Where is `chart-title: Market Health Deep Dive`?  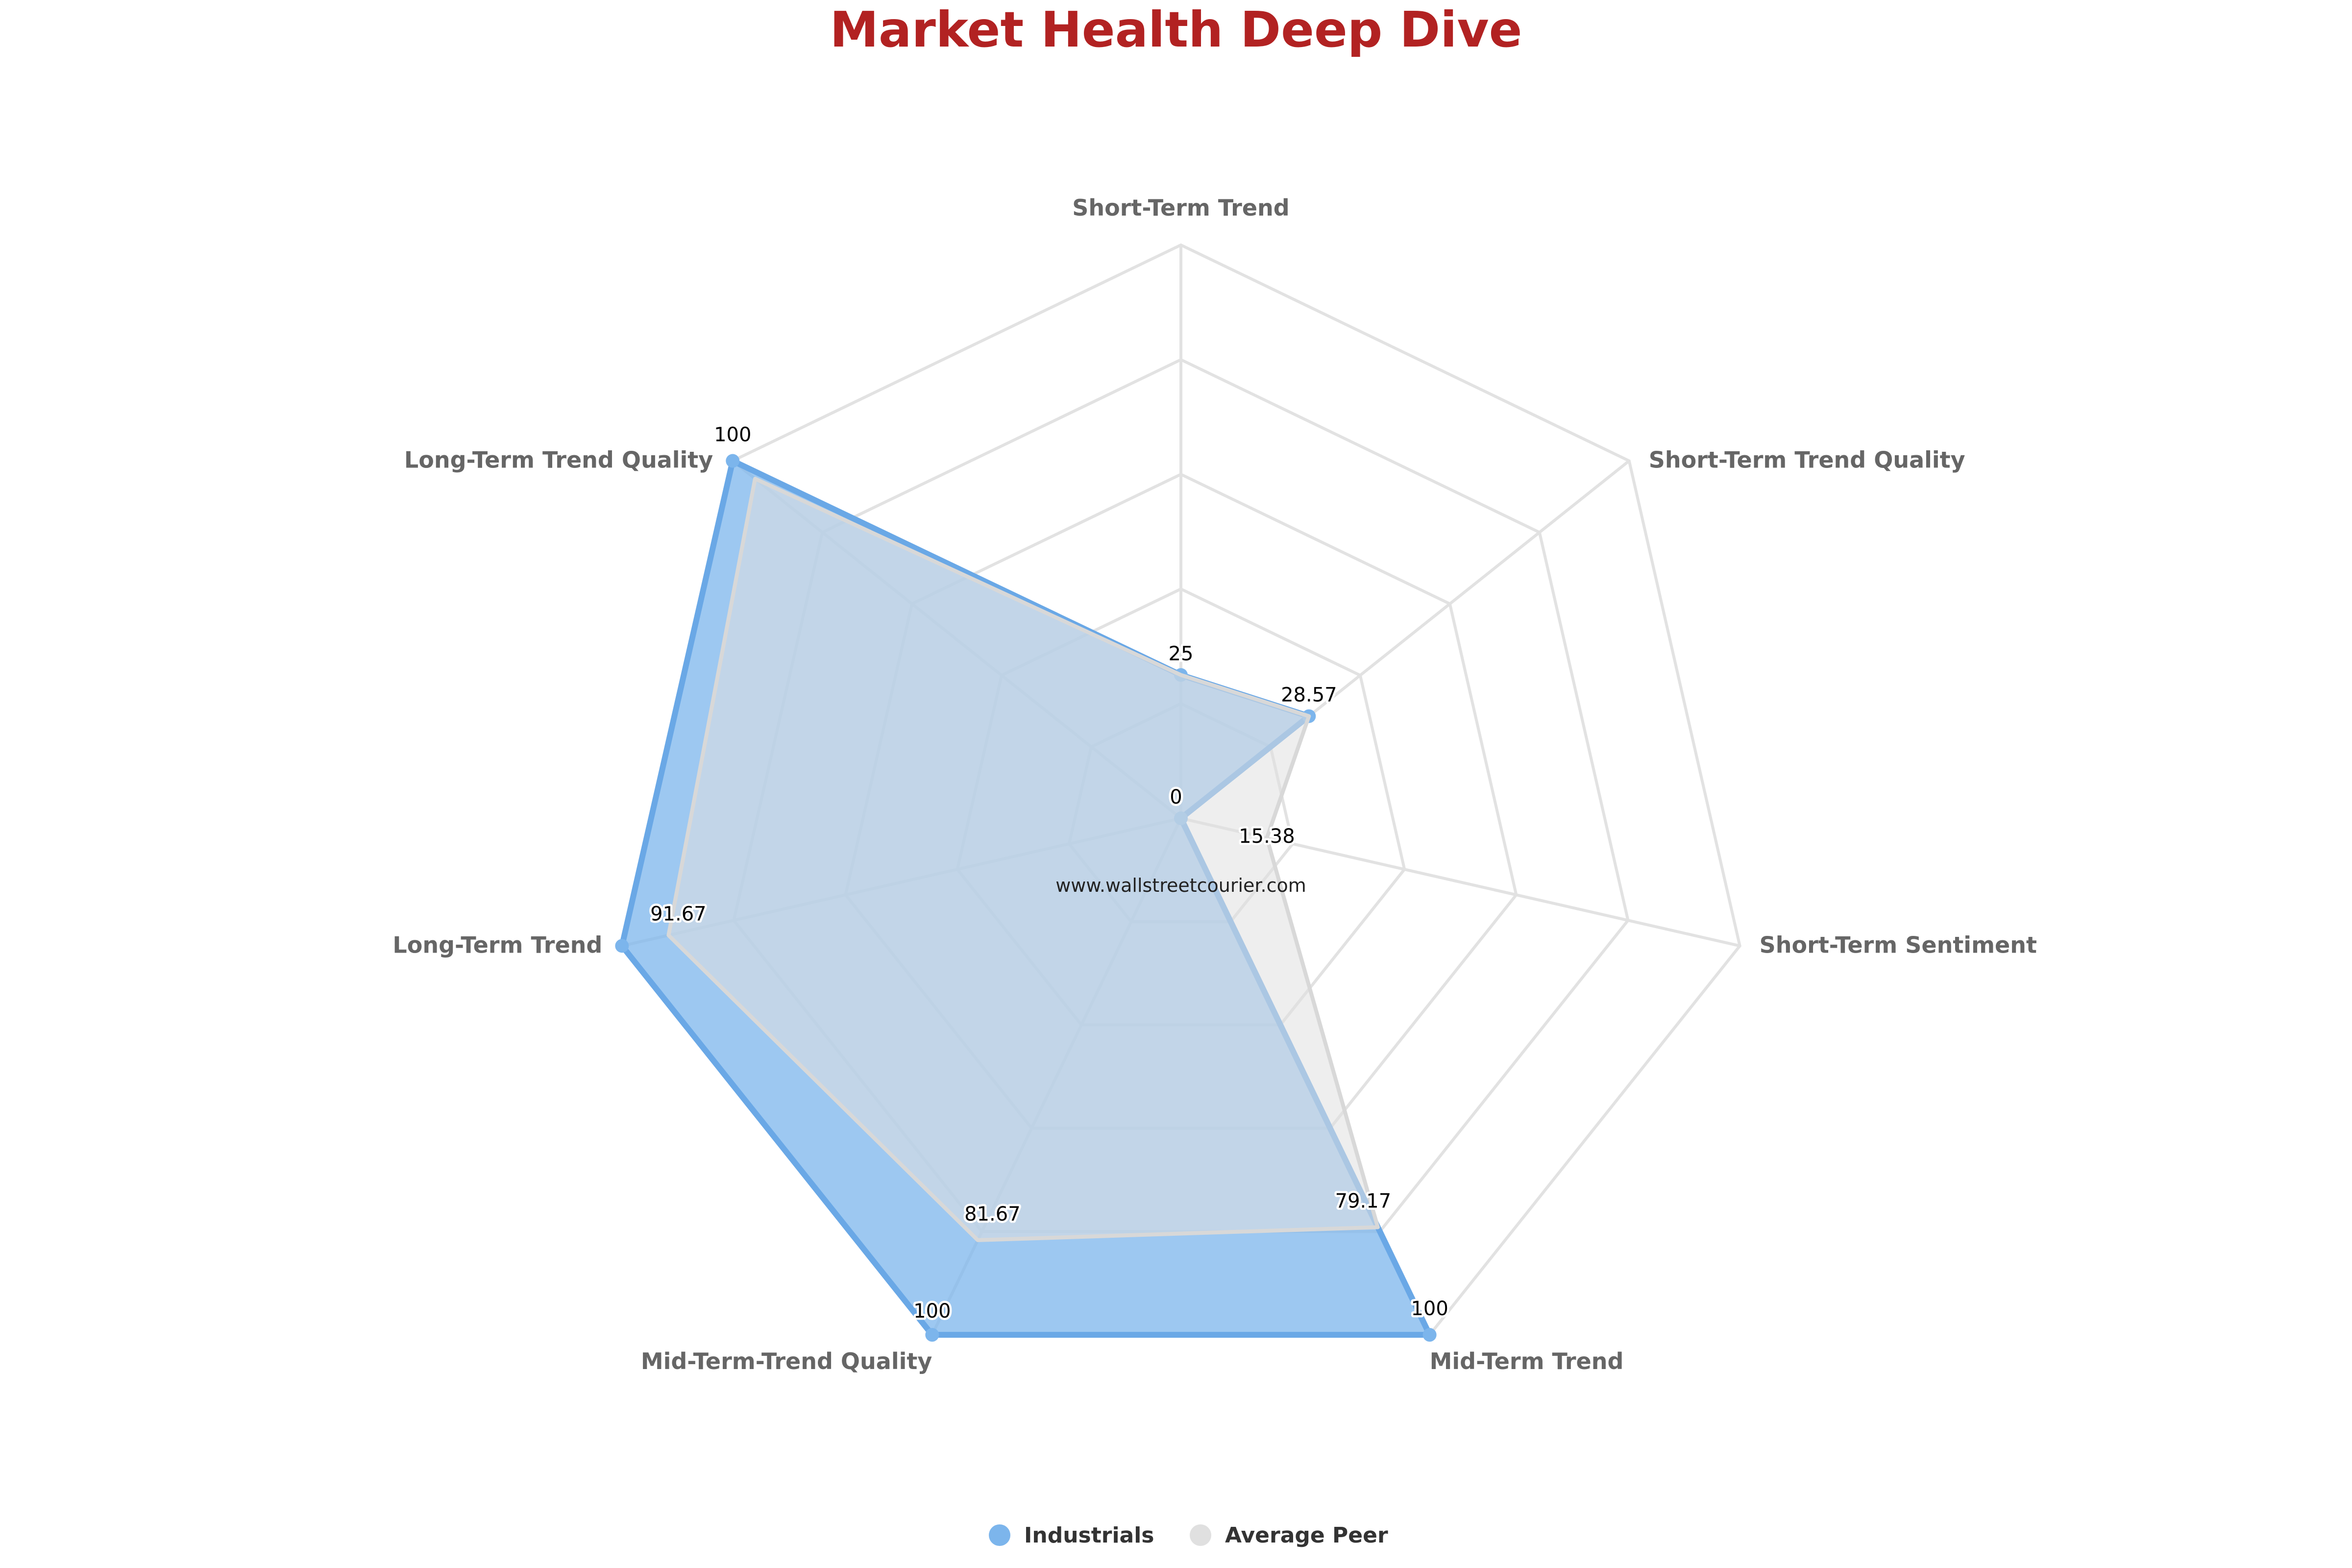
chart-title: Market Health Deep Dive is located at coordinates (1176, 29).